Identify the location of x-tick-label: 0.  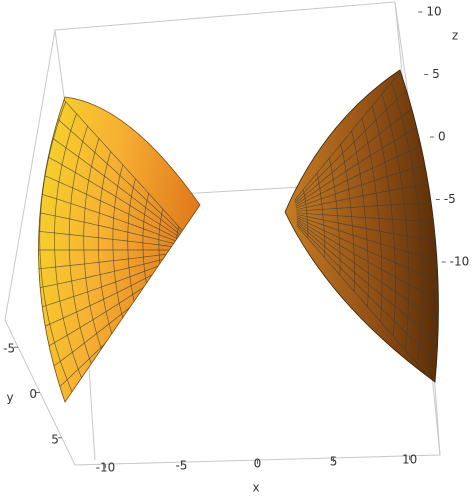
(258, 464).